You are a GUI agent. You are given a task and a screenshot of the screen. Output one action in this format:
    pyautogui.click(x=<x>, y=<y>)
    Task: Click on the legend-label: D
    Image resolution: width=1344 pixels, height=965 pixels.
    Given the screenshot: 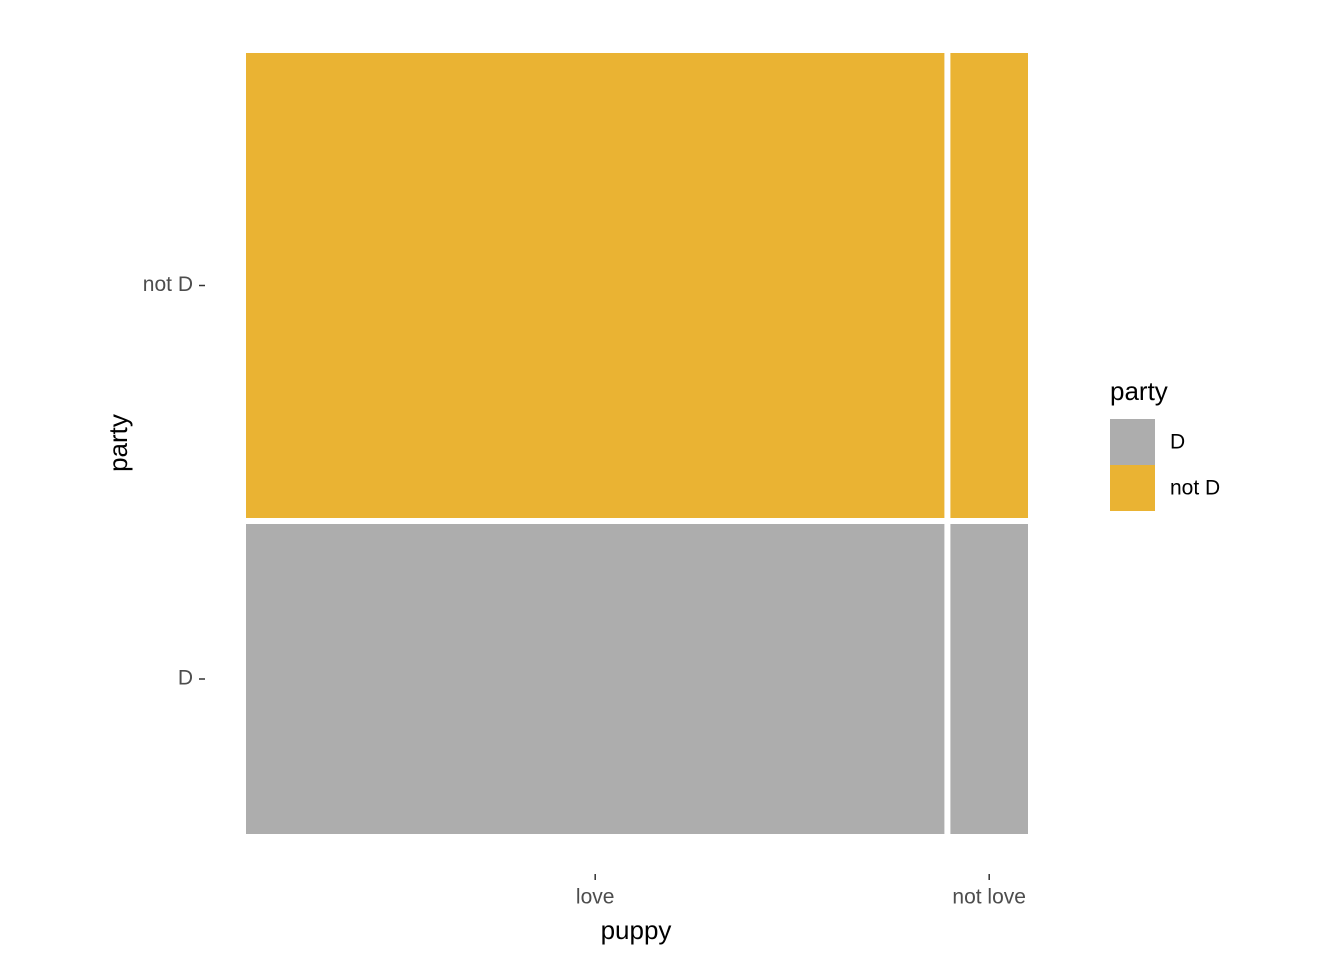 What is the action you would take?
    pyautogui.click(x=1177, y=442)
    